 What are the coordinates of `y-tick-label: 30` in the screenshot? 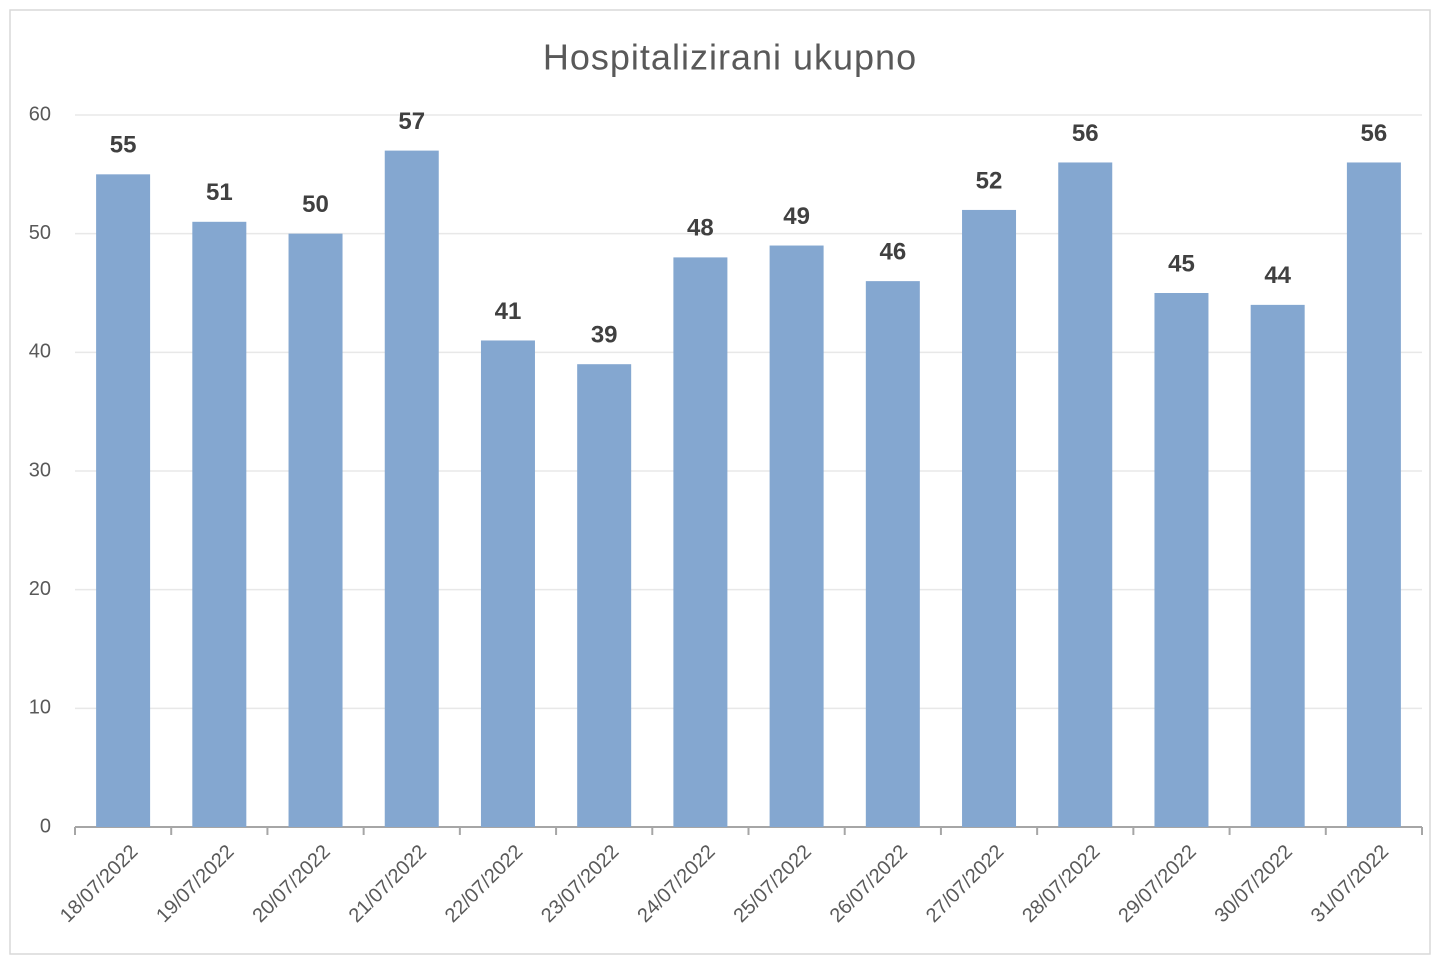 It's located at (40, 470).